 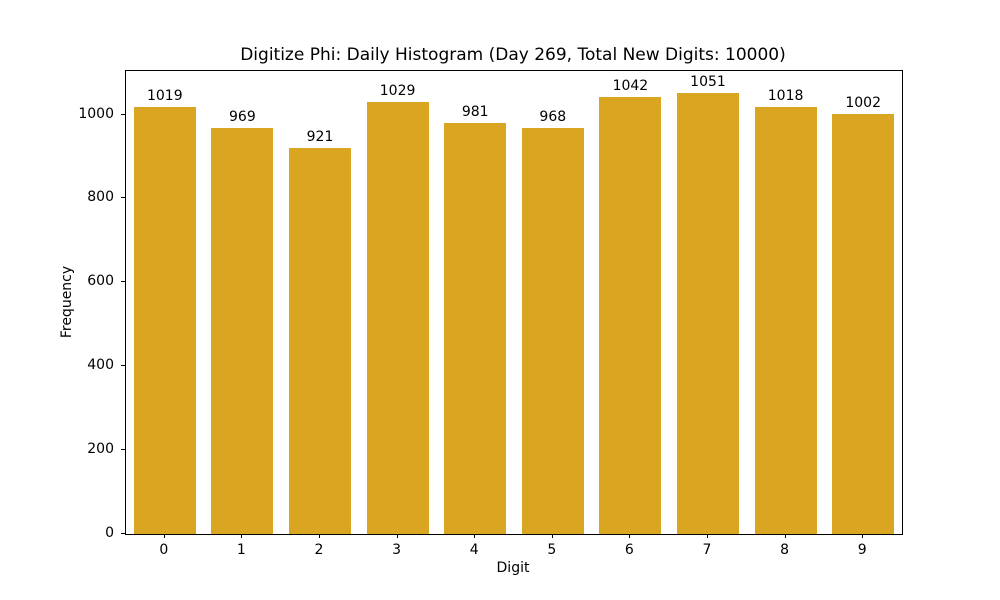 I want to click on bar-value-label: 981, so click(x=475, y=111).